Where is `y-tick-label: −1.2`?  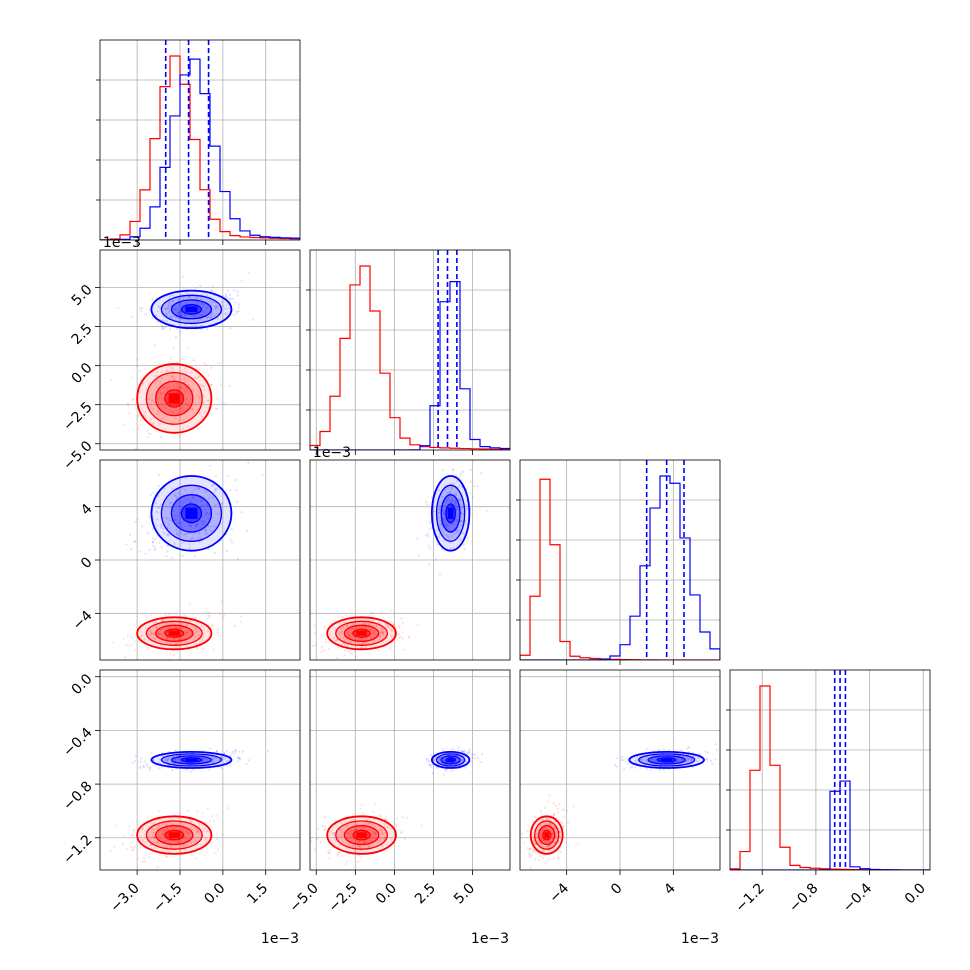
y-tick-label: −1.2 is located at coordinates (77, 849).